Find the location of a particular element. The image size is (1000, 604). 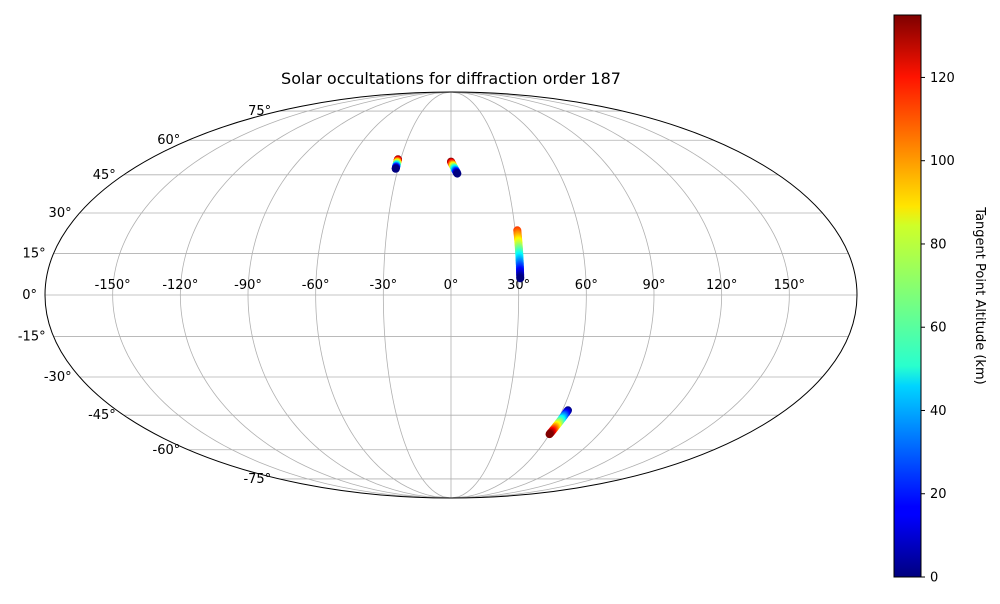

colorbar-label: Tangent Point Altitude (km) is located at coordinates (979, 295).